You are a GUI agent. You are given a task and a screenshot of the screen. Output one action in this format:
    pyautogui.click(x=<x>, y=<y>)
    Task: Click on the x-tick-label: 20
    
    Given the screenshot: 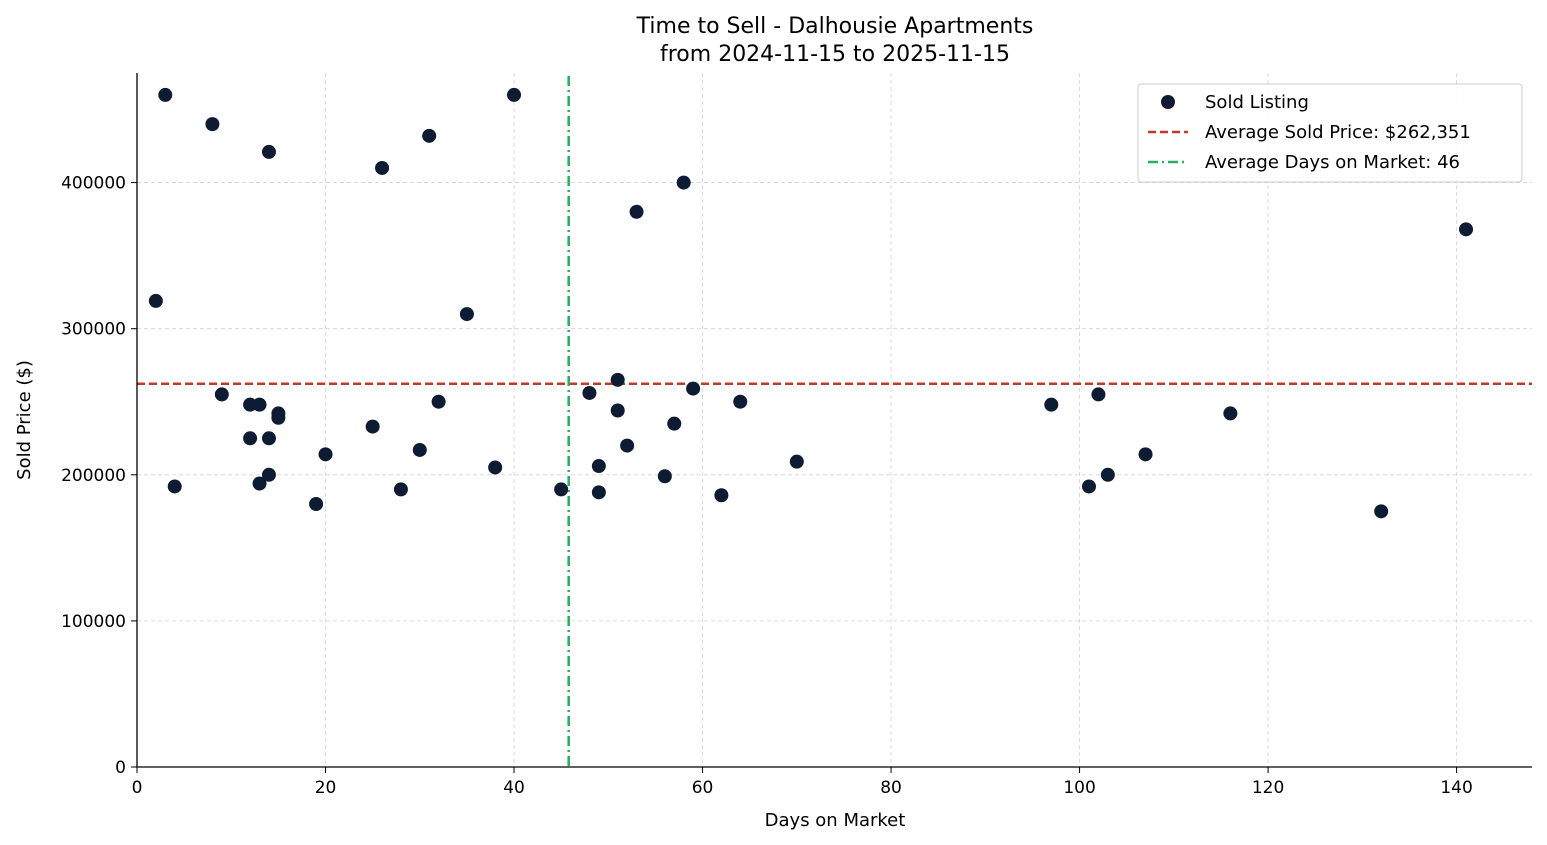 What is the action you would take?
    pyautogui.click(x=326, y=788)
    